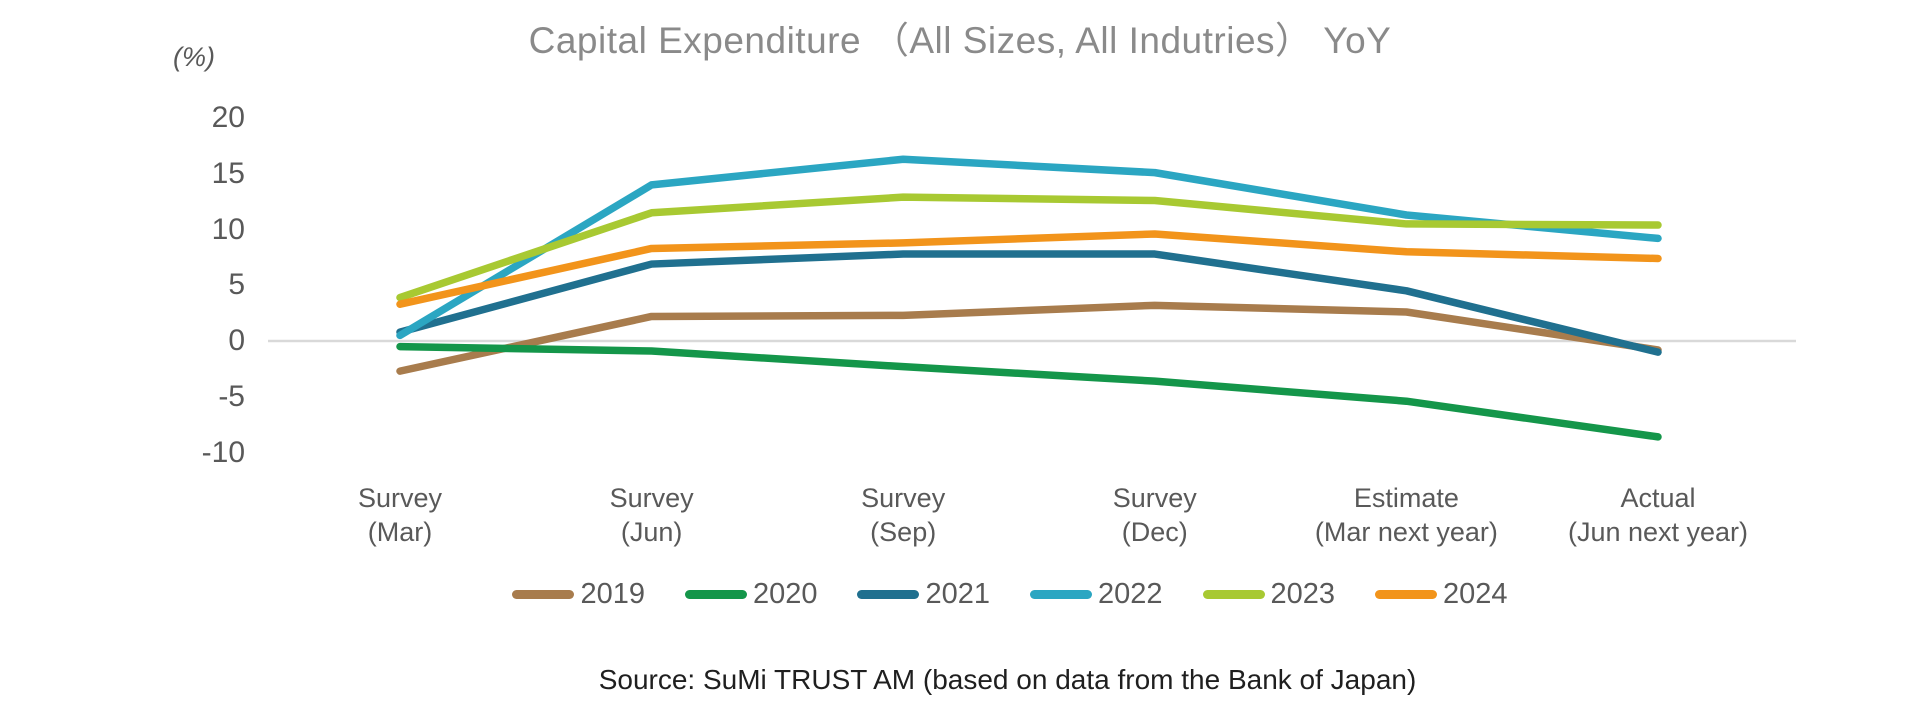 This screenshot has width=1920, height=719. What do you see at coordinates (194, 57) in the screenshot?
I see `y-axis-unit-label: (%)` at bounding box center [194, 57].